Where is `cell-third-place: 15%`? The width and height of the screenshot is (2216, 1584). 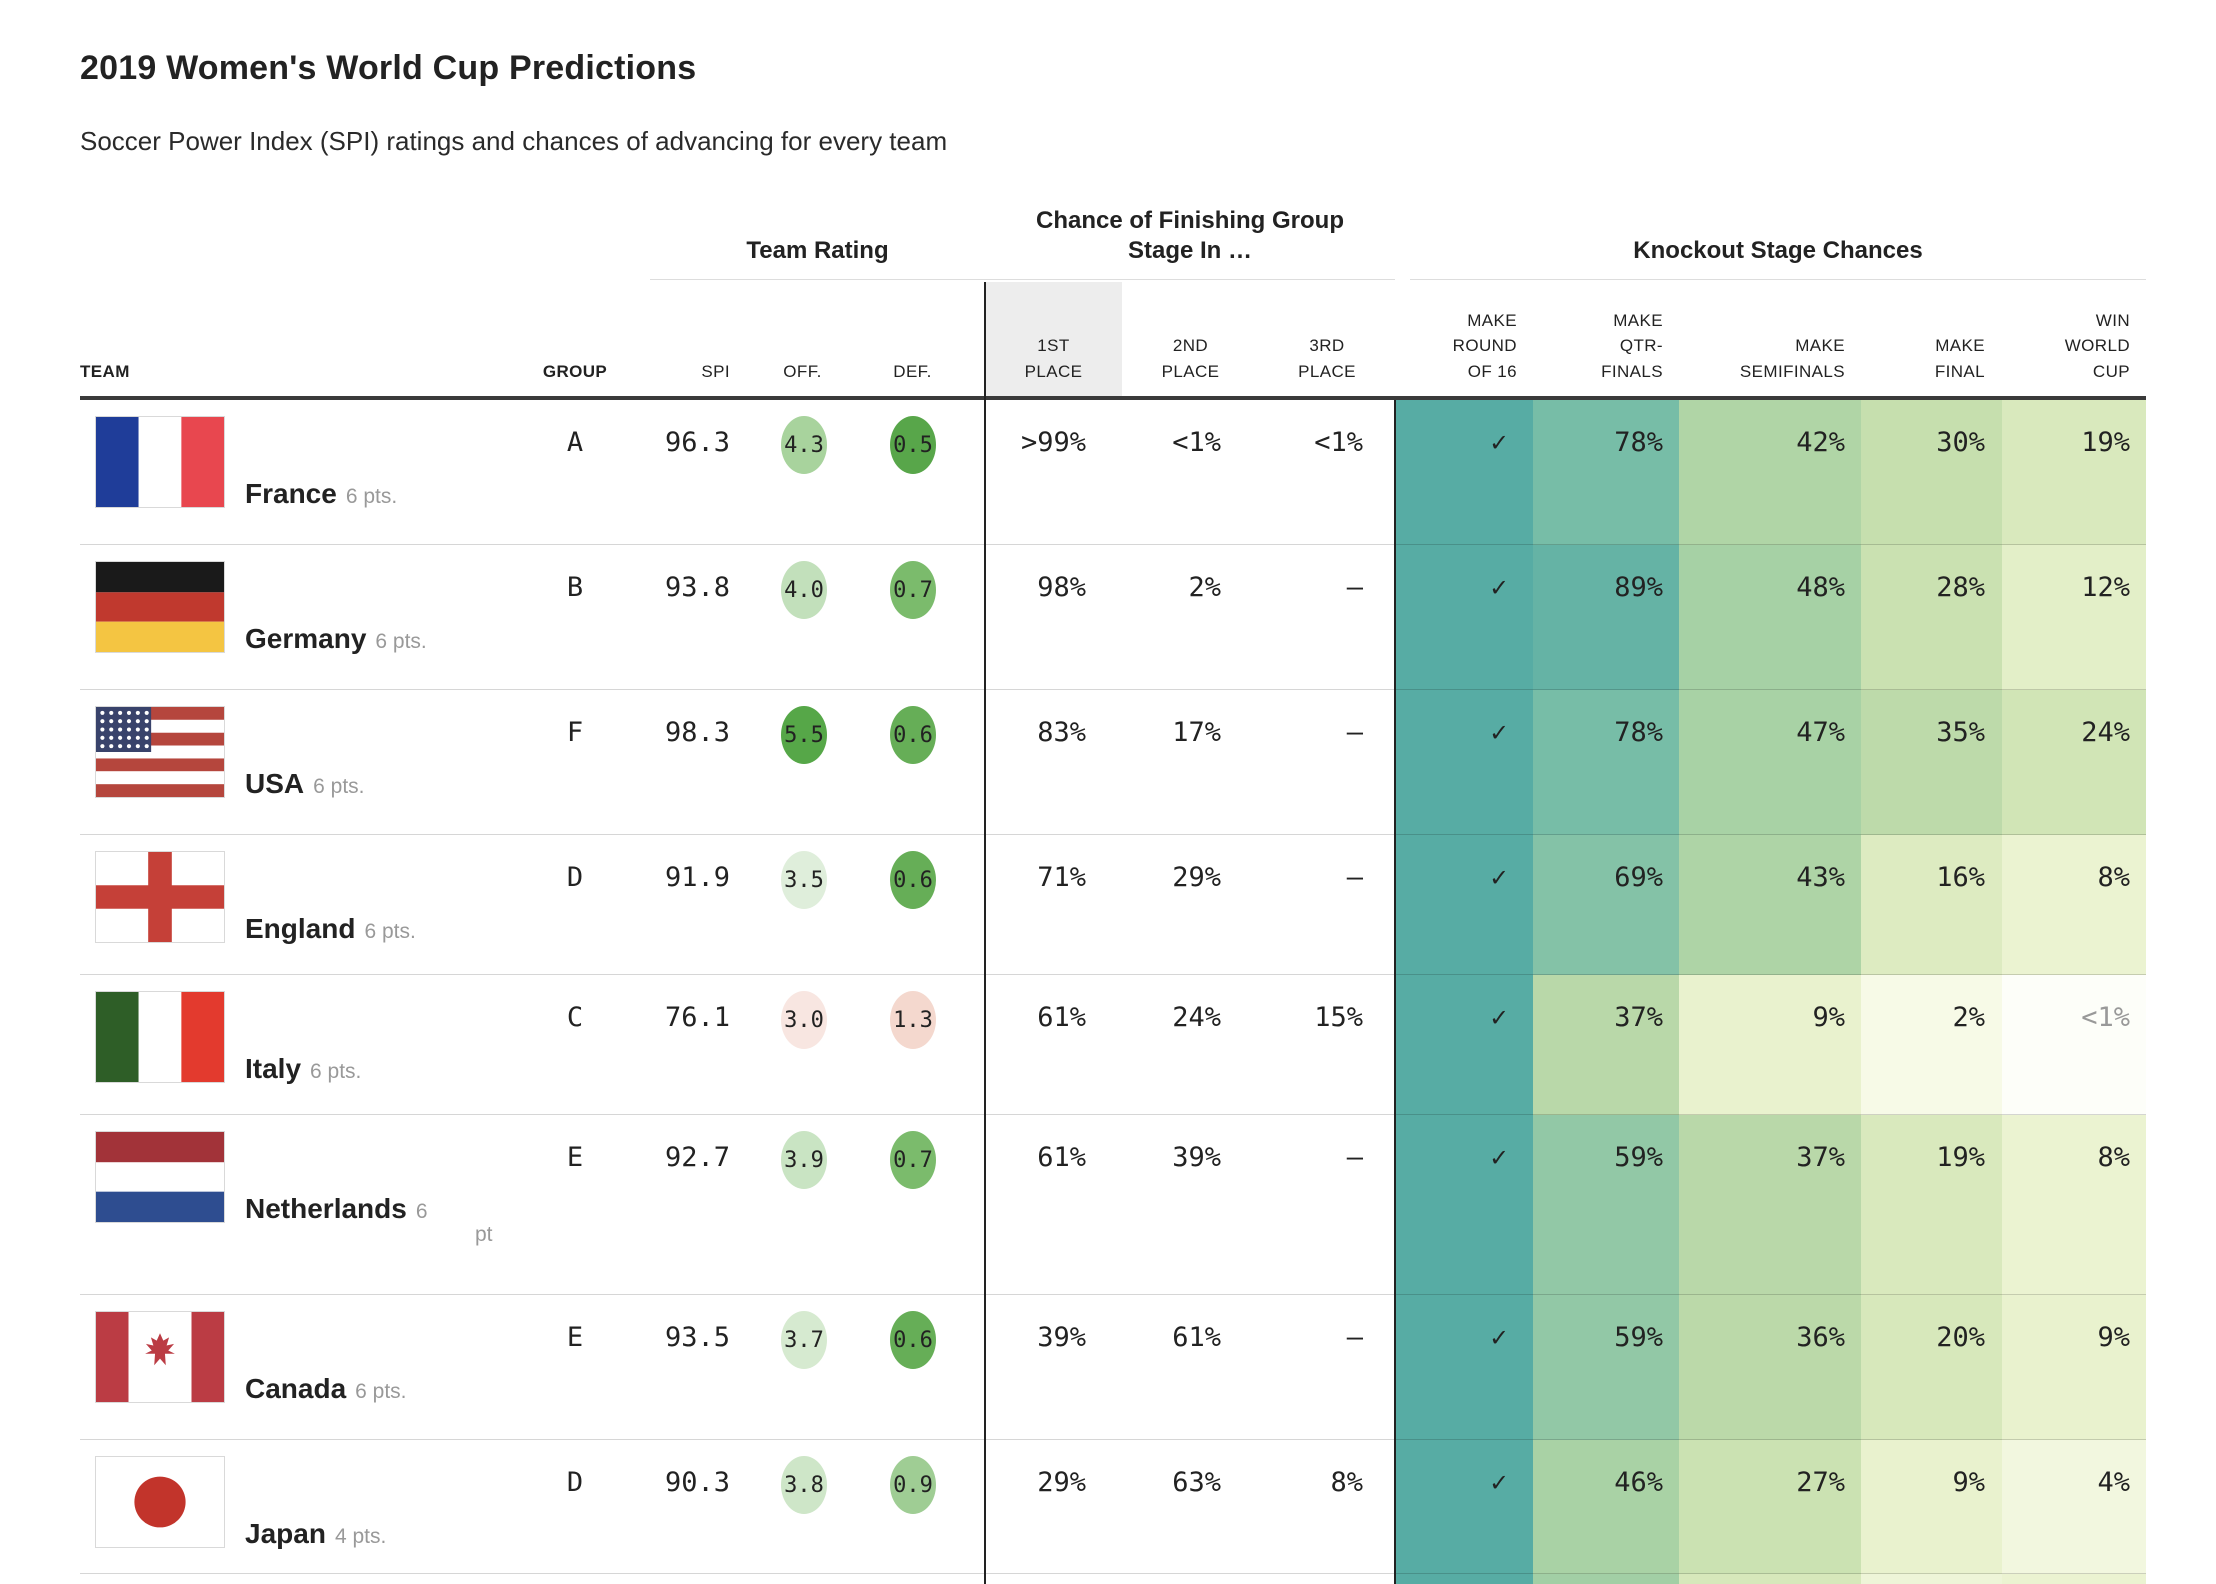
cell-third-place: 15% is located at coordinates (1338, 1017).